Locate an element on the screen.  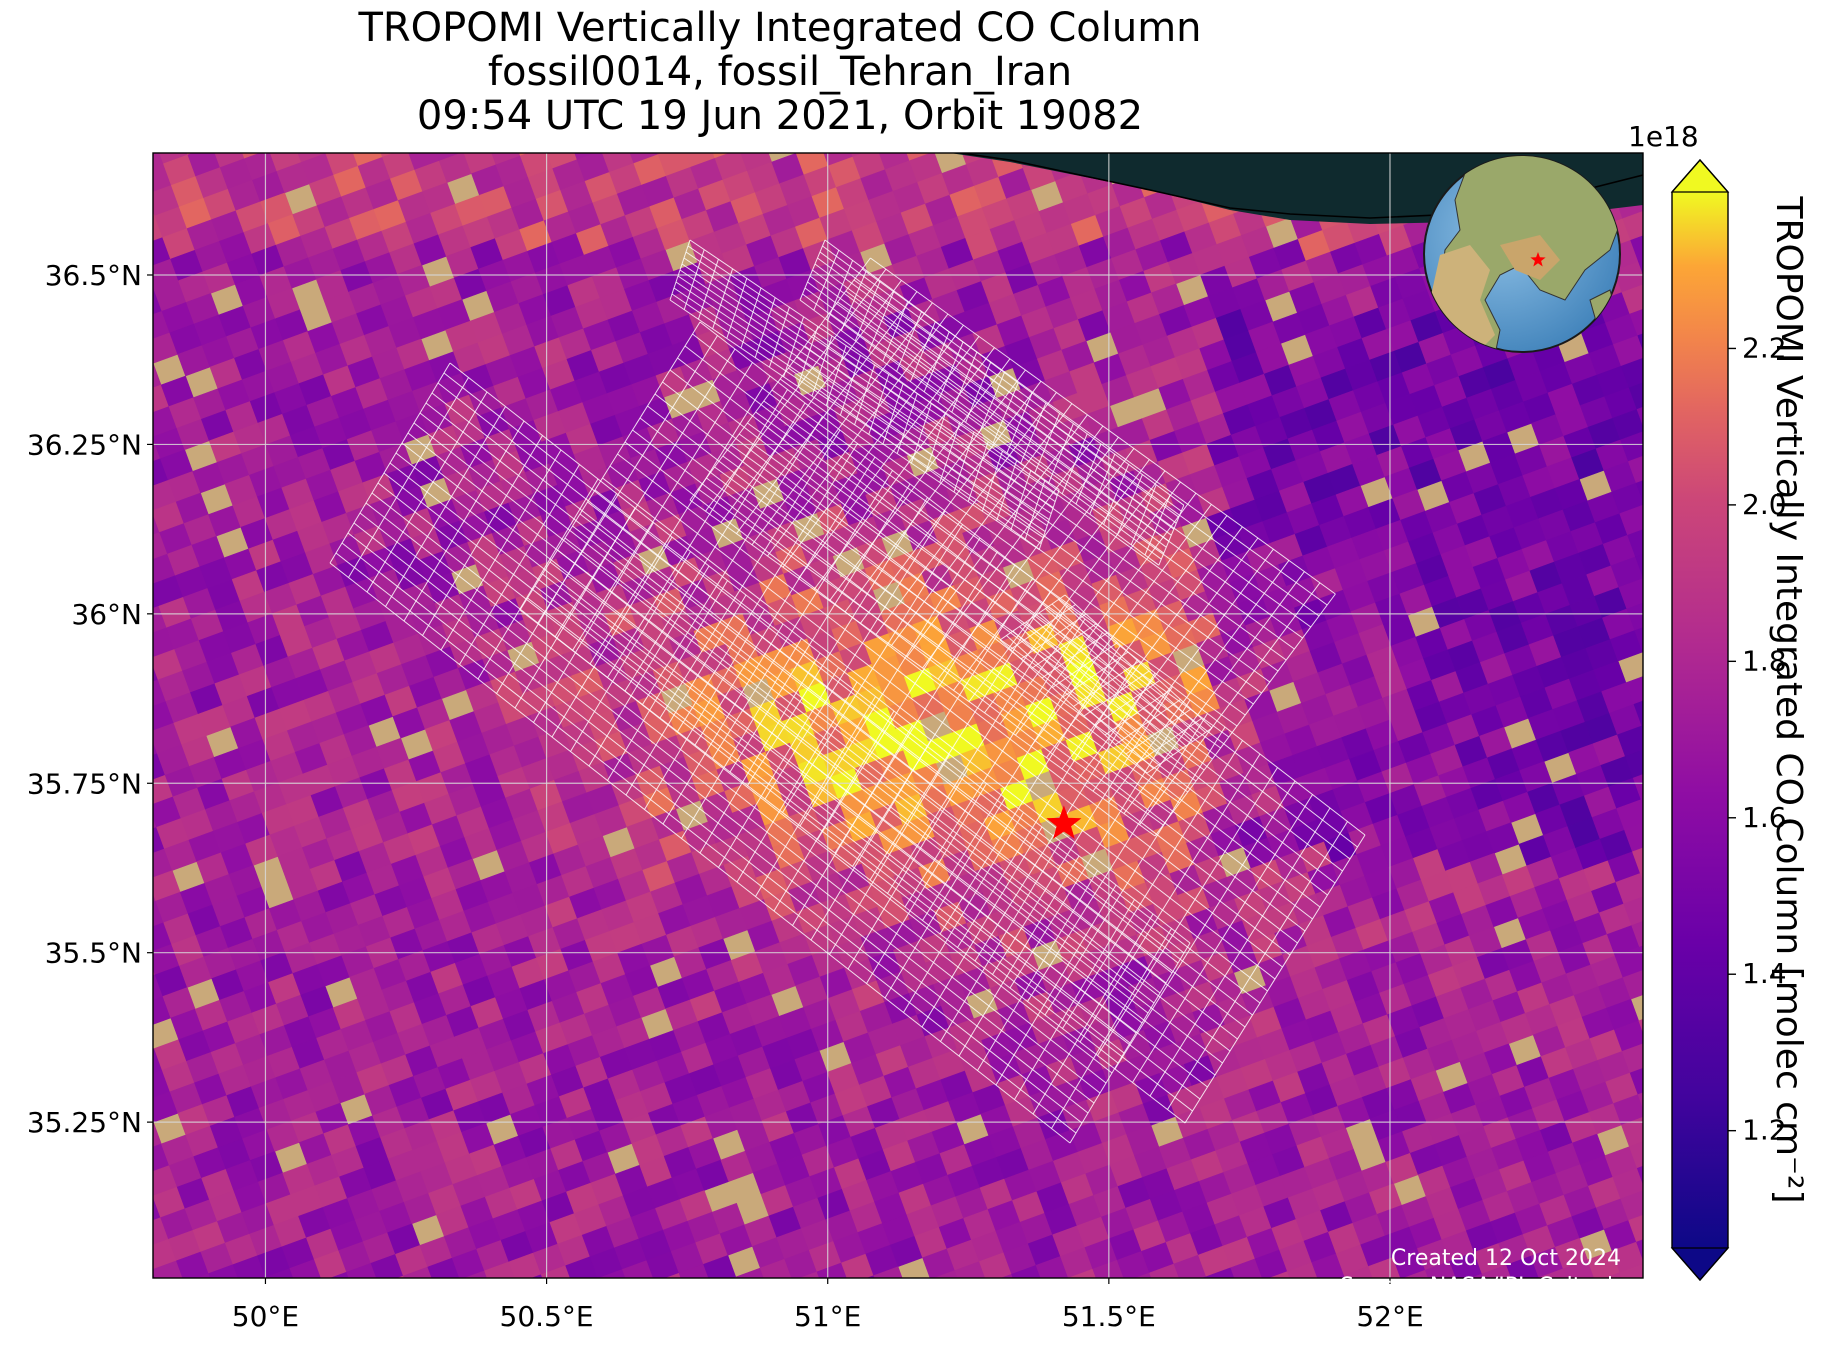
title-line-1: TROPOMI Vertically Integrated CO Column is located at coordinates (780, 28).